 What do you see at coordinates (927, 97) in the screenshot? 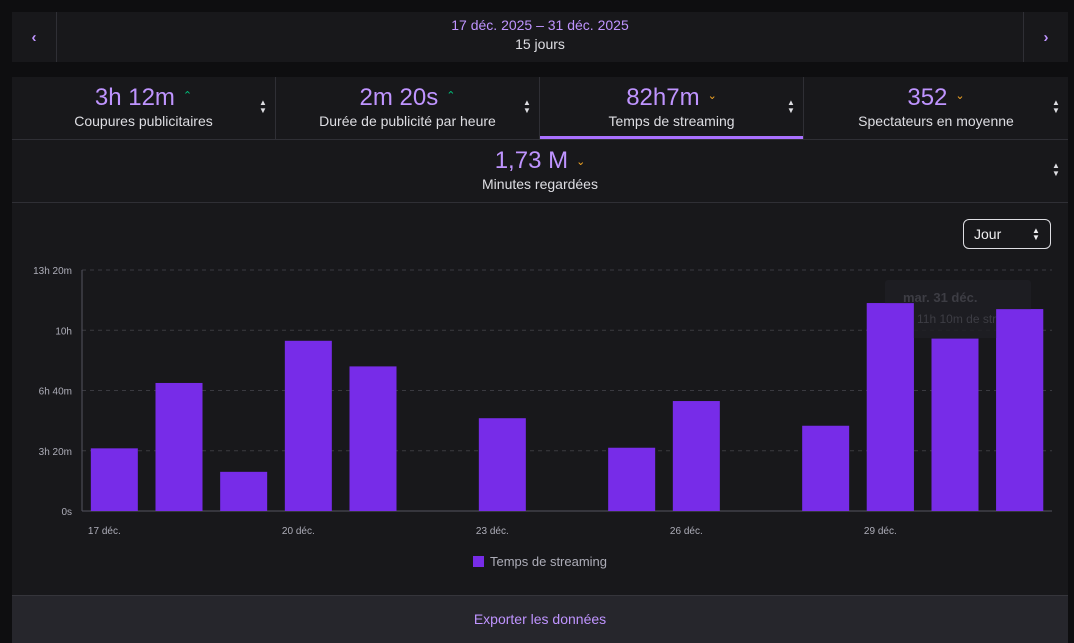
I see `metric-value: 352` at bounding box center [927, 97].